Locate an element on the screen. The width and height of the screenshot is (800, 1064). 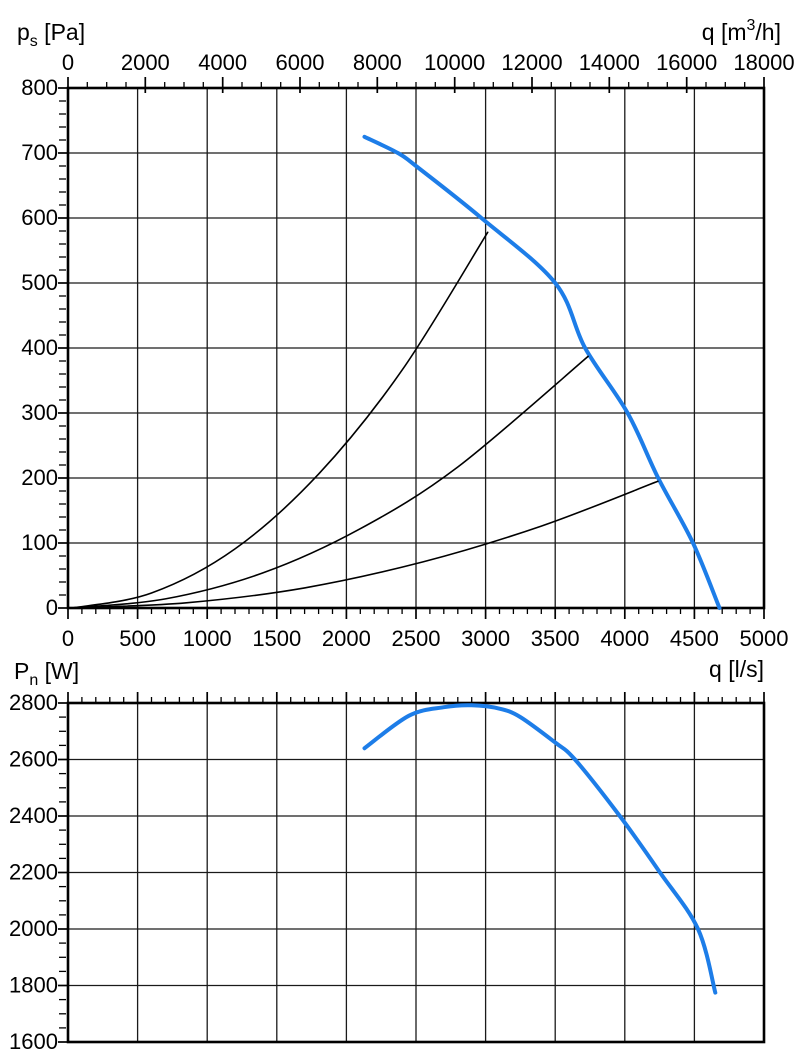
bottom-axis-tick-label: 2500 is located at coordinates (416, 638).